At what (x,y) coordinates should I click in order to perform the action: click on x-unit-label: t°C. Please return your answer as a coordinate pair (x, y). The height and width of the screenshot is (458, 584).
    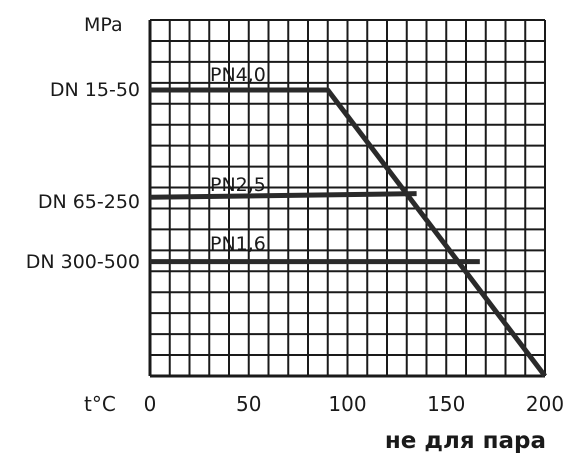
    Looking at the image, I should click on (100, 404).